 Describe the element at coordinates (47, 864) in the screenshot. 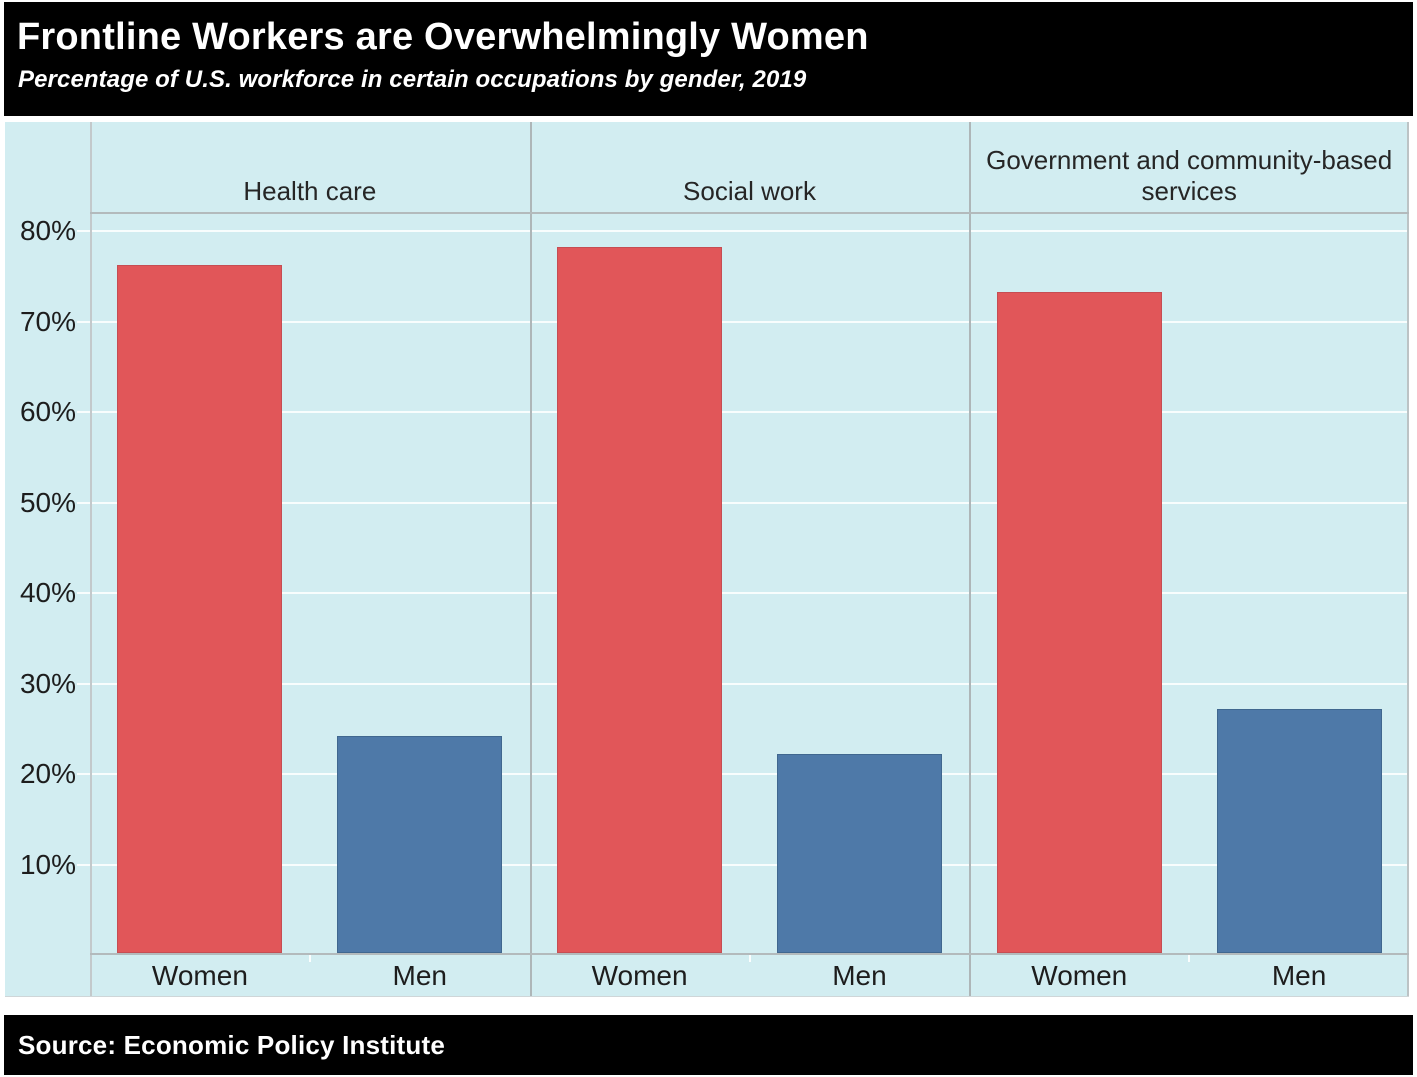

I see `y-tick-label-10: 10%` at that location.